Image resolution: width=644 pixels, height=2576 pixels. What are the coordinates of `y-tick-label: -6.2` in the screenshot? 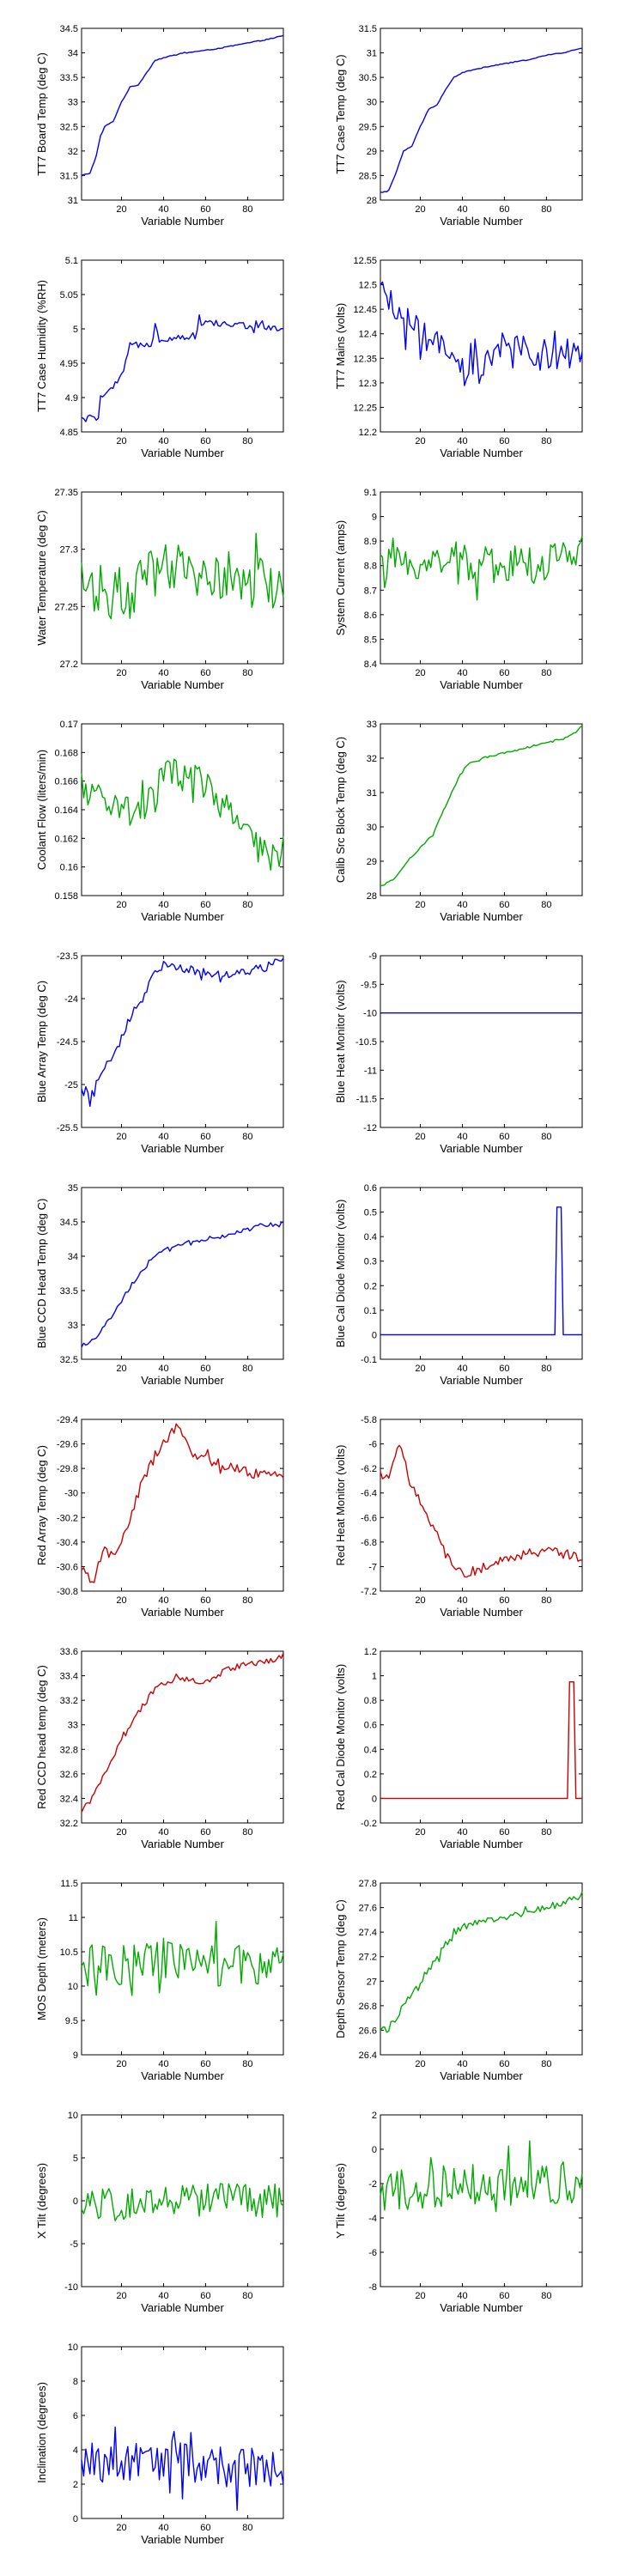 It's located at (369, 1469).